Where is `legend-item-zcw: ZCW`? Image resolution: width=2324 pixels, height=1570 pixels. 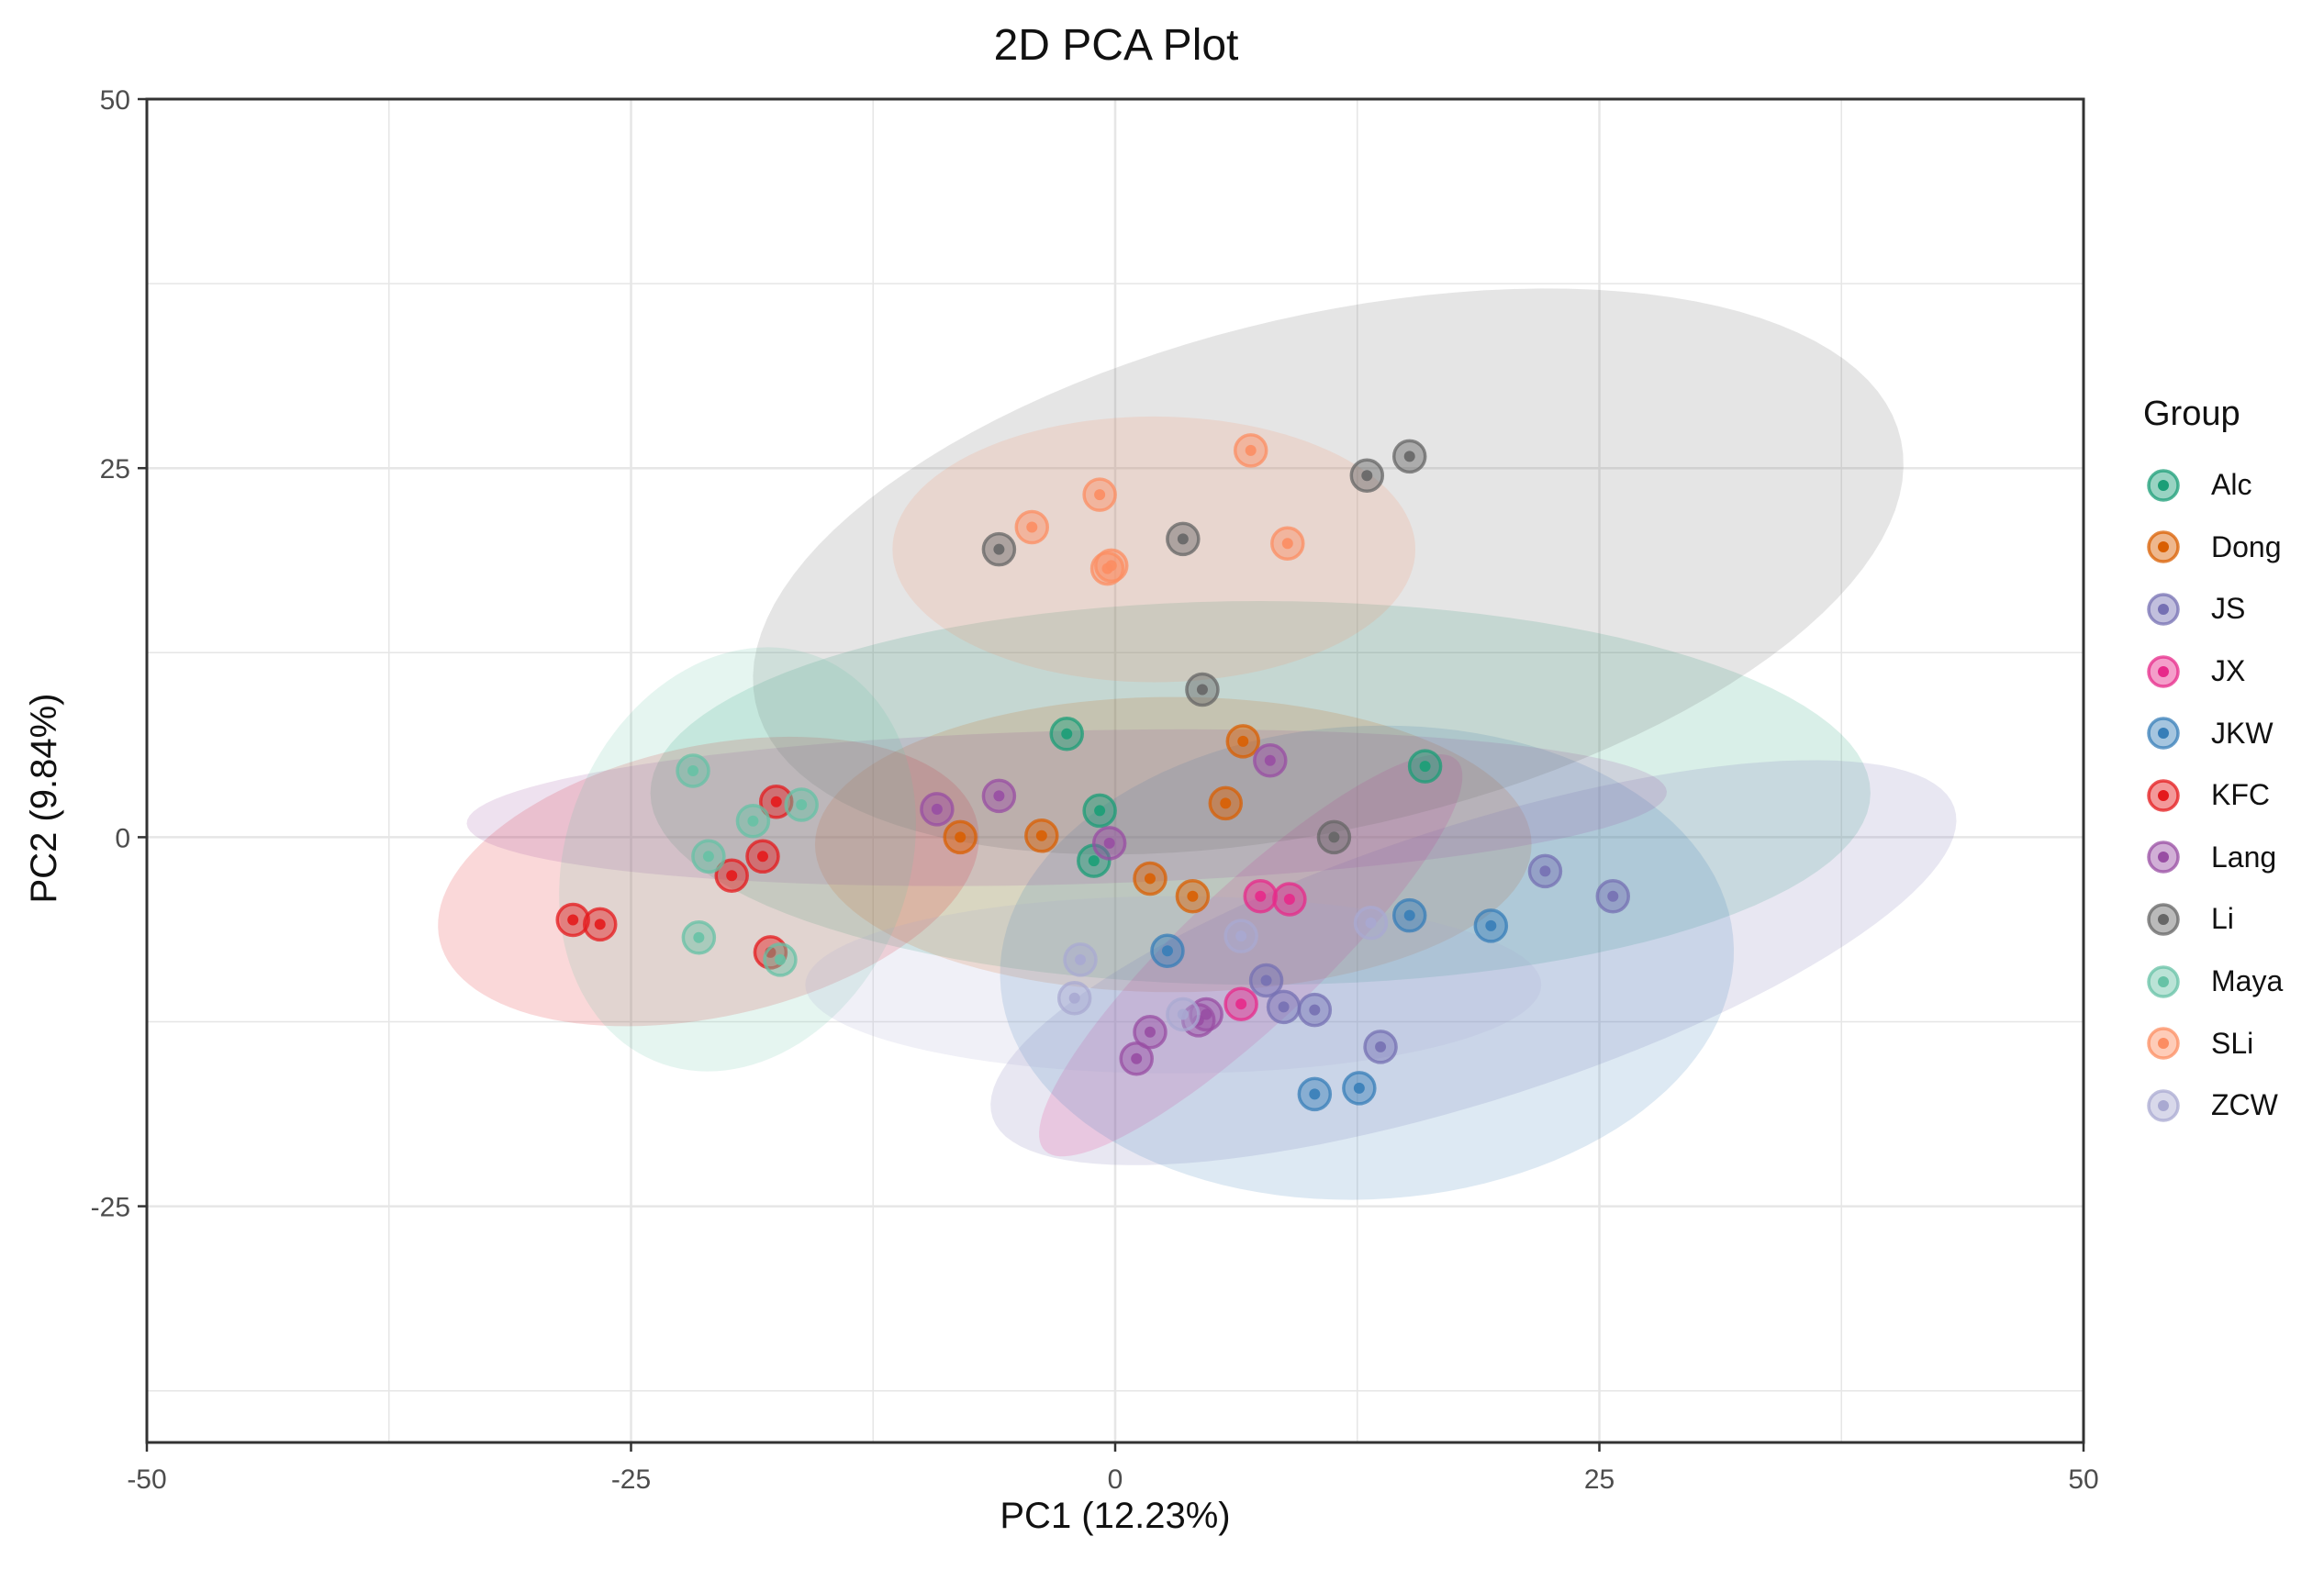
legend-item-zcw: ZCW is located at coordinates (2213, 1106).